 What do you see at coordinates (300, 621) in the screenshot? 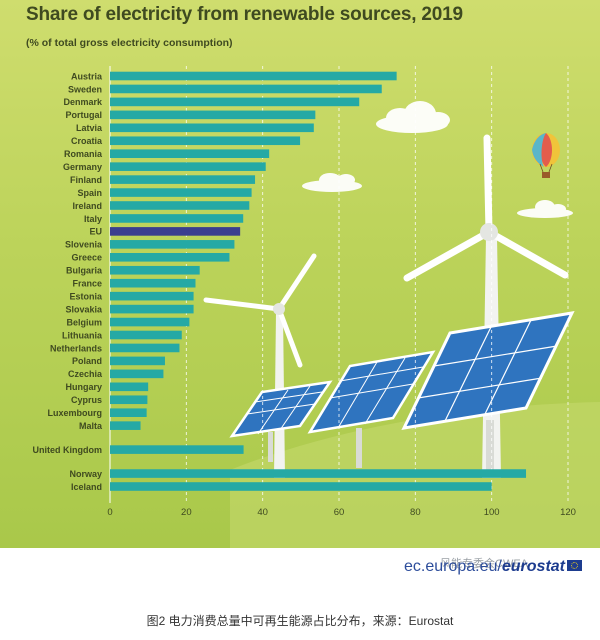
I see `figure-caption: 图2 电力消费总量中可再生能源占比分布，来源：Eurostat` at bounding box center [300, 621].